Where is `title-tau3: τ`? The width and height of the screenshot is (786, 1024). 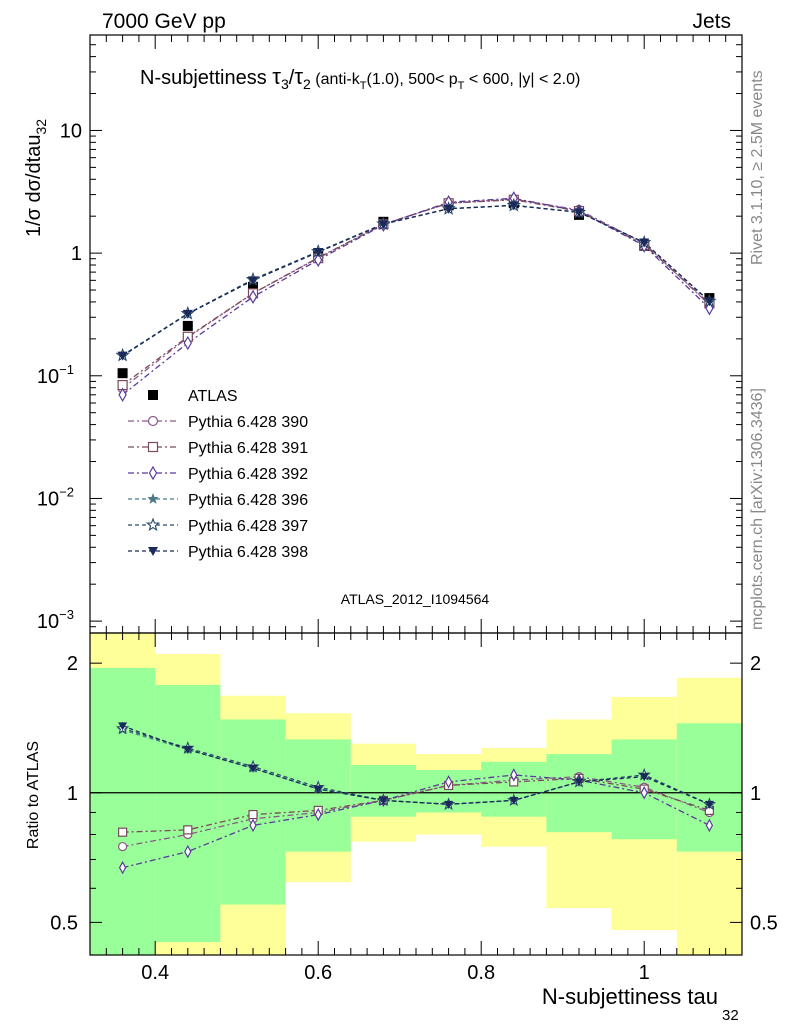 title-tau3: τ is located at coordinates (276, 76).